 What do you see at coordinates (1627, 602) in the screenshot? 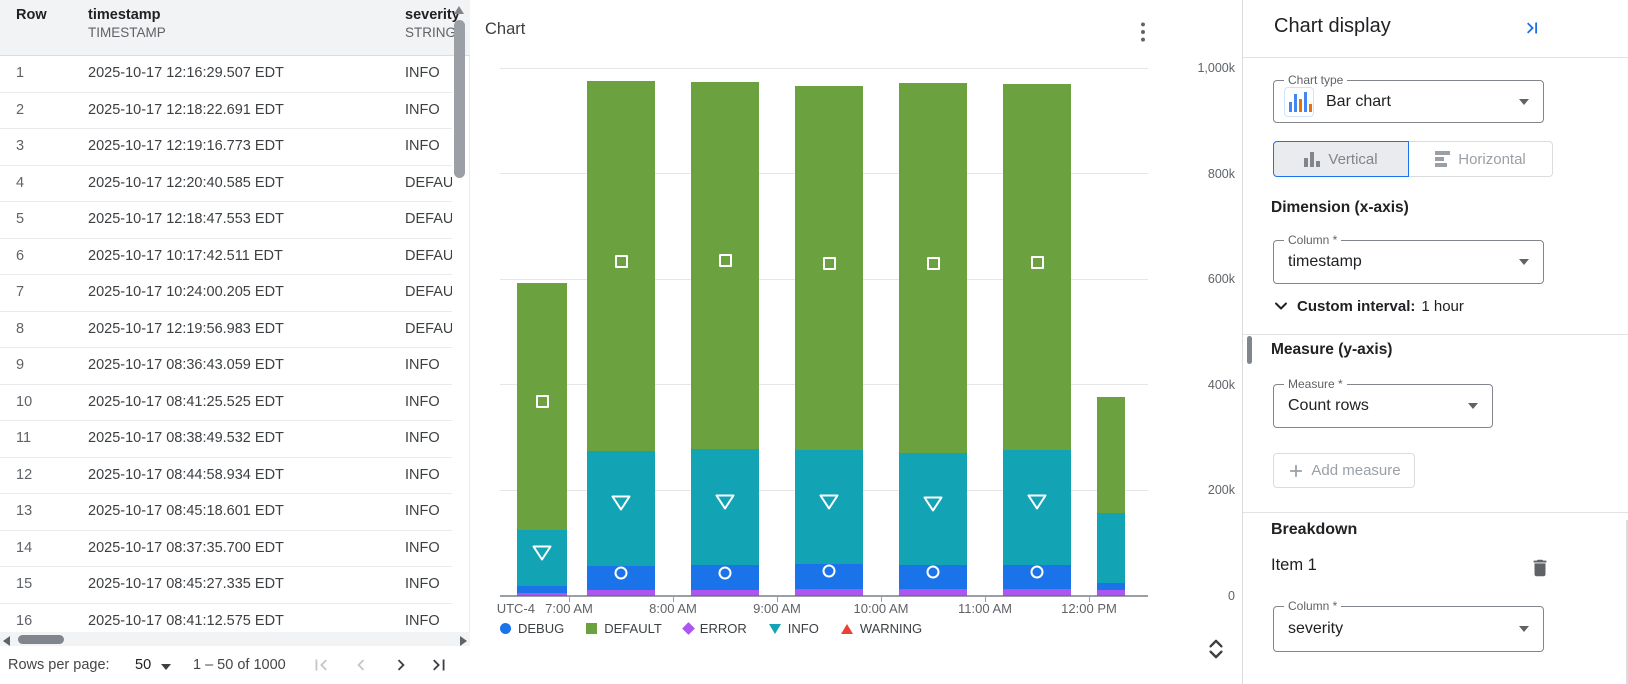
I see `settings-scrollbar` at bounding box center [1627, 602].